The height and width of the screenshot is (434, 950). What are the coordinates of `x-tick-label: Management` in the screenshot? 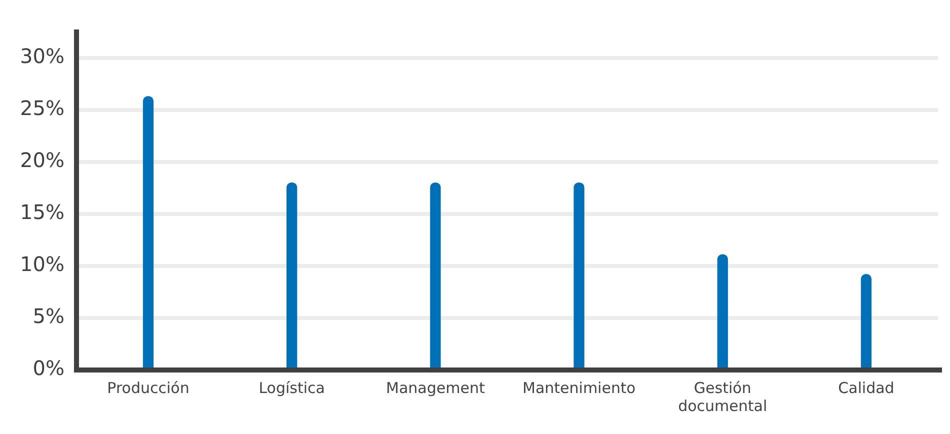 It's located at (435, 387).